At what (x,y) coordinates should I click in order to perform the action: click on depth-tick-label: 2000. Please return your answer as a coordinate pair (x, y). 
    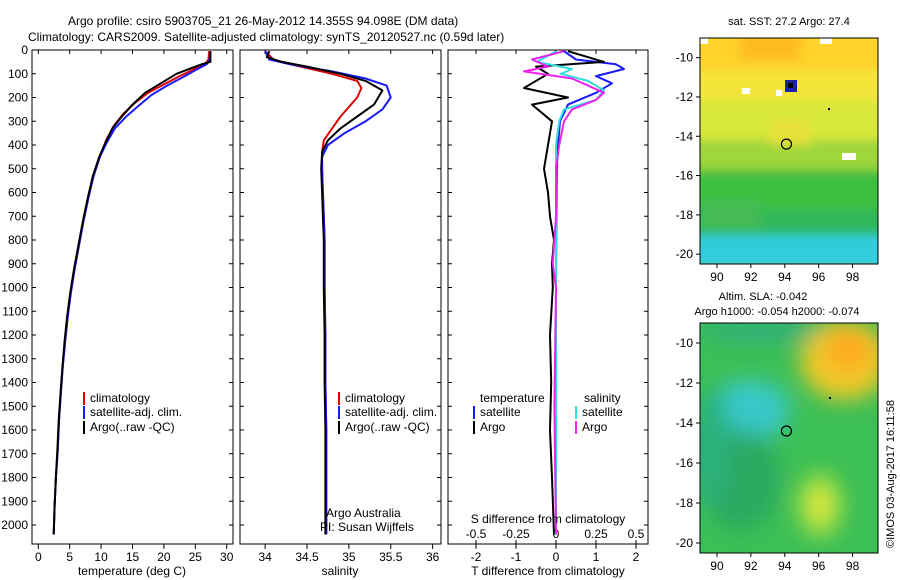
    Looking at the image, I should click on (14, 525).